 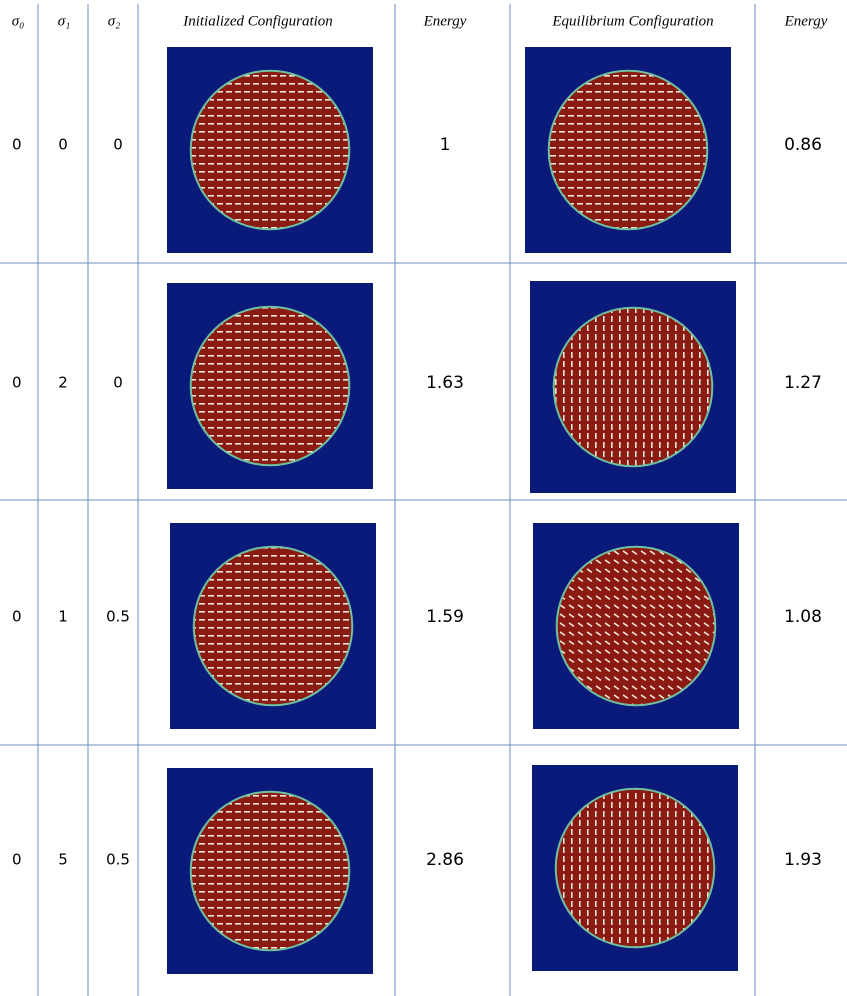 What do you see at coordinates (114, 21) in the screenshot?
I see `header-cell: σ₂` at bounding box center [114, 21].